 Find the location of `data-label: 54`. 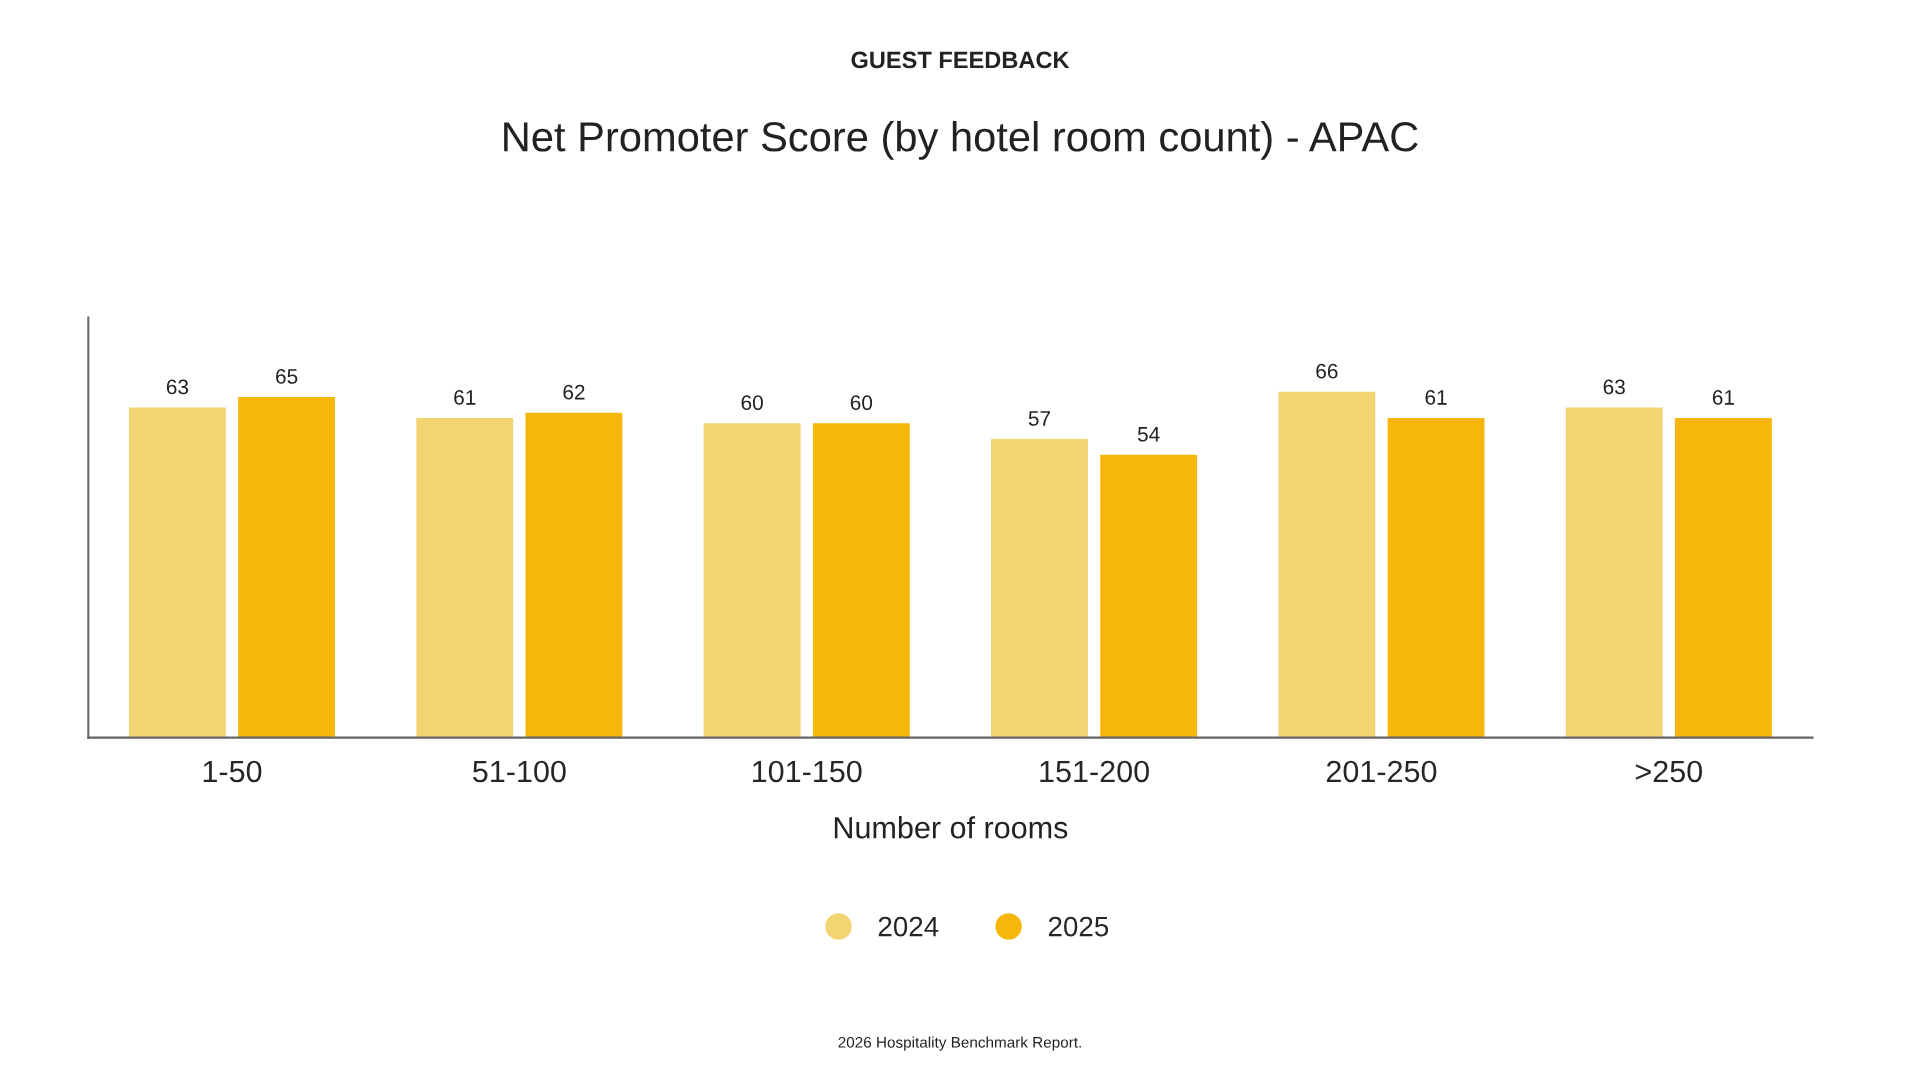

data-label: 54 is located at coordinates (1148, 434).